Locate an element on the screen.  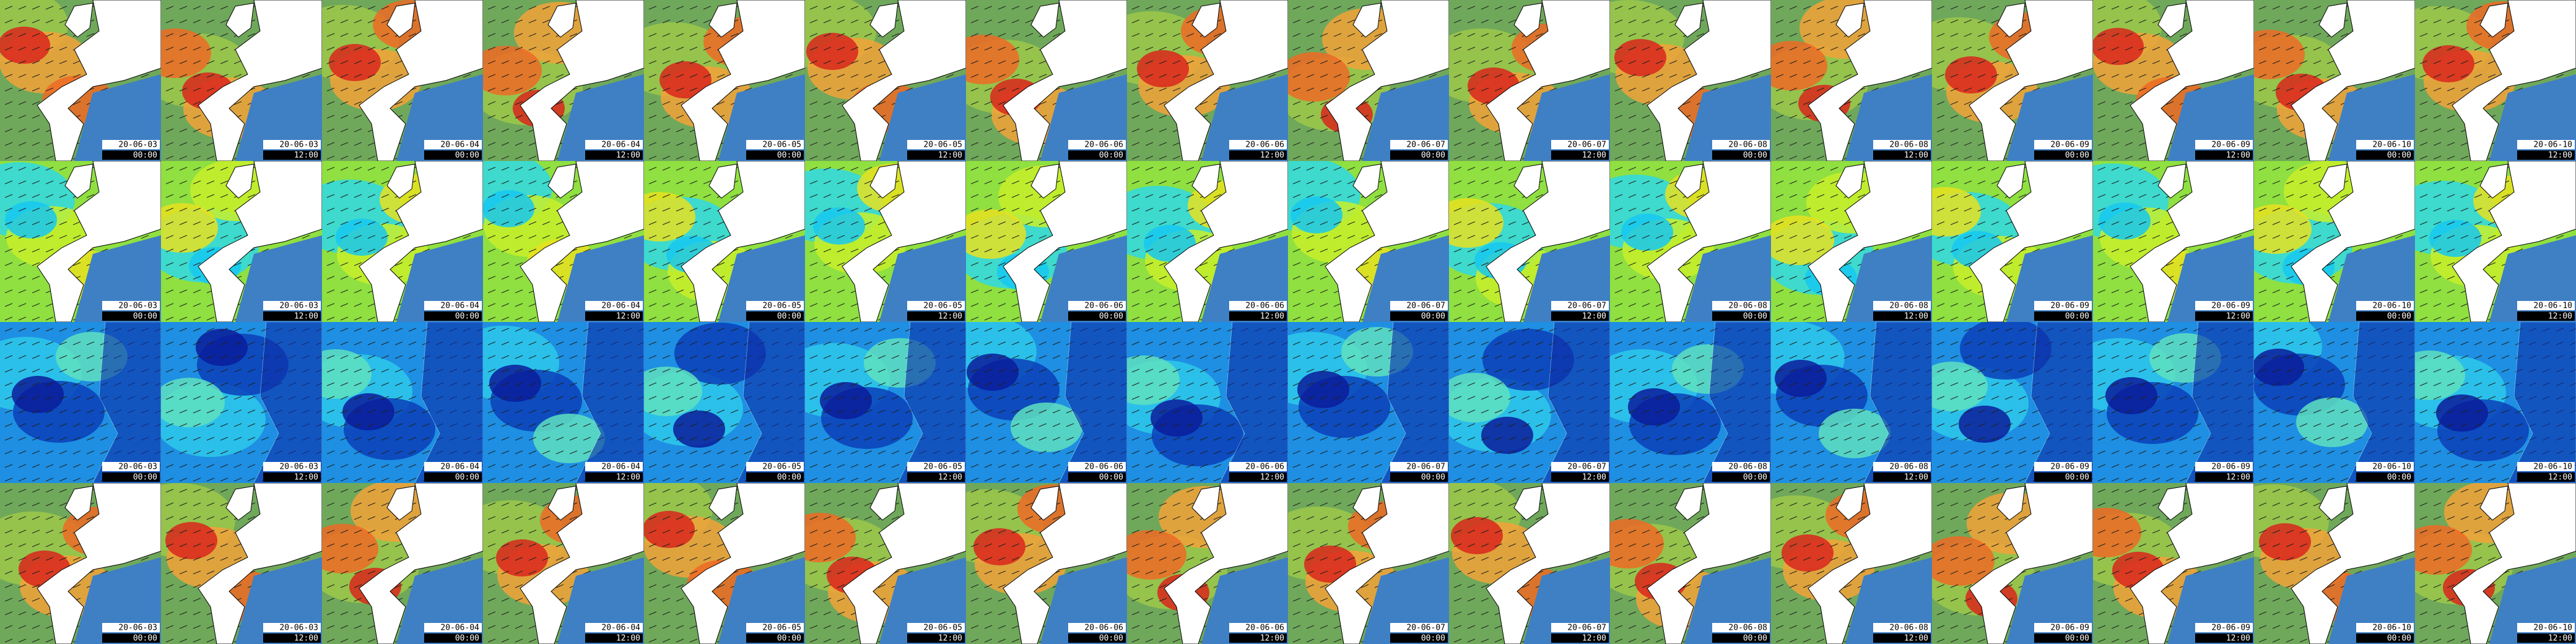
sea-area is located at coordinates (439, 278).